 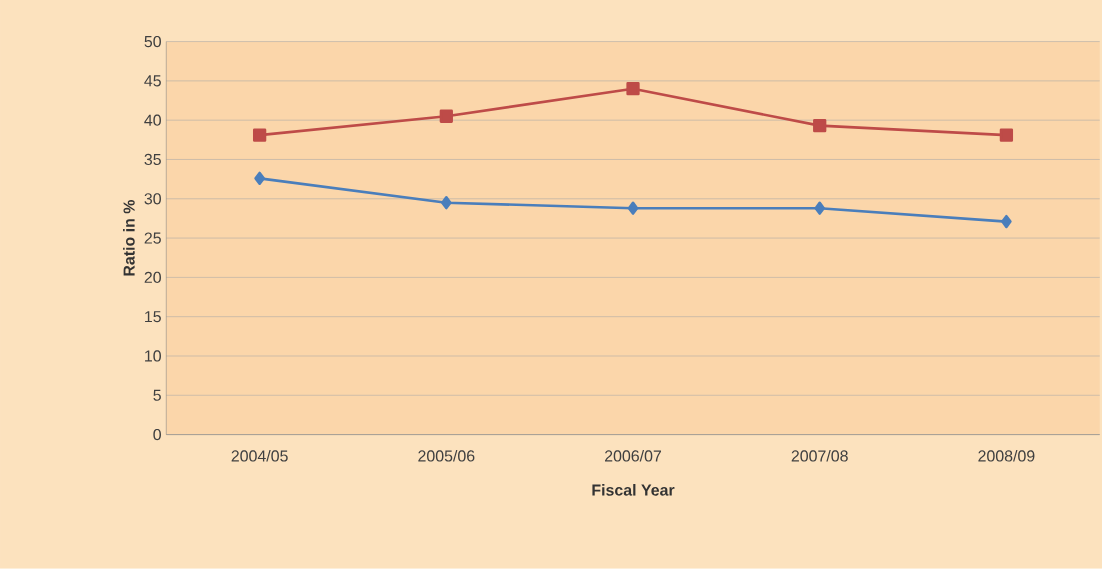 I want to click on y-tick-label: 45, so click(x=152, y=81).